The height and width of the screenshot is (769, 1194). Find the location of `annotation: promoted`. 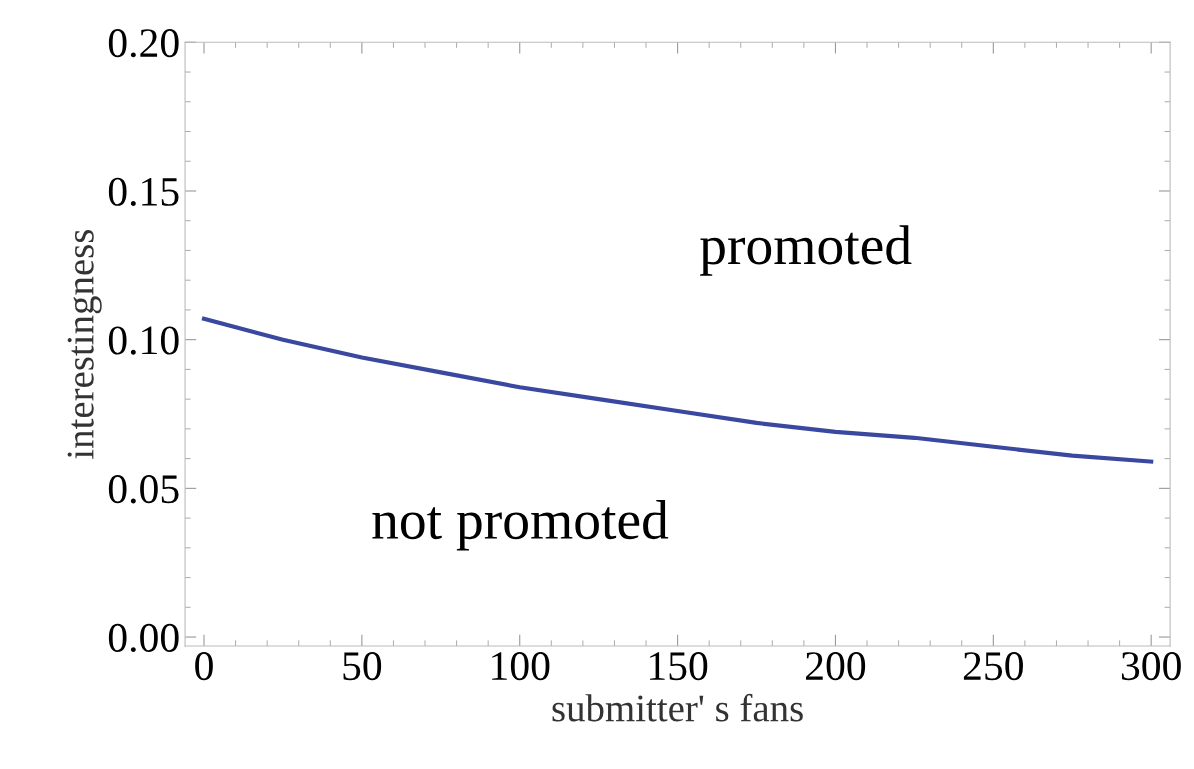

annotation: promoted is located at coordinates (806, 250).